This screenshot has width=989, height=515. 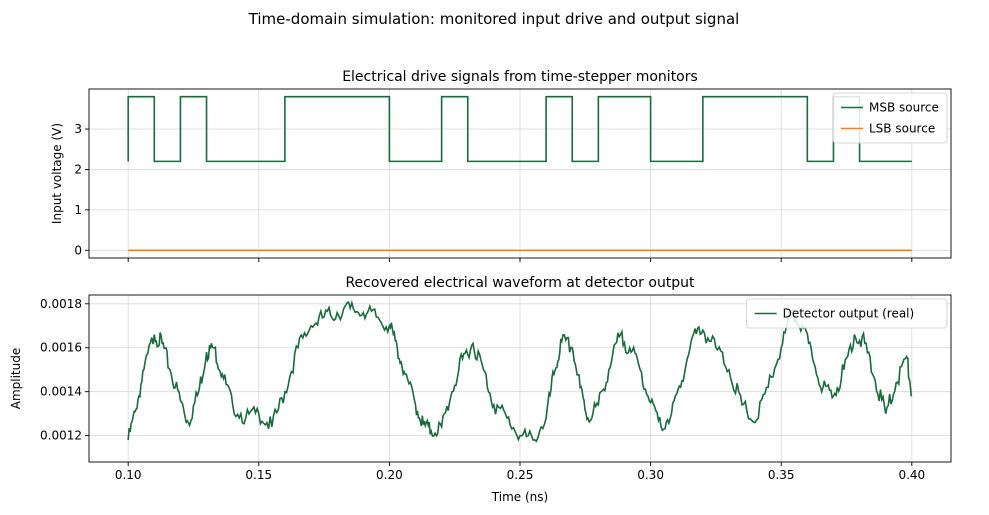 I want to click on legend: Detector output (real), so click(x=847, y=313).